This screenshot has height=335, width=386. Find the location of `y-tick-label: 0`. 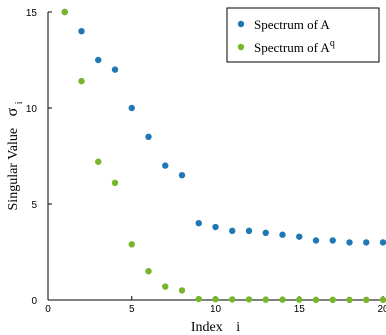

y-tick-label: 0 is located at coordinates (34, 301).